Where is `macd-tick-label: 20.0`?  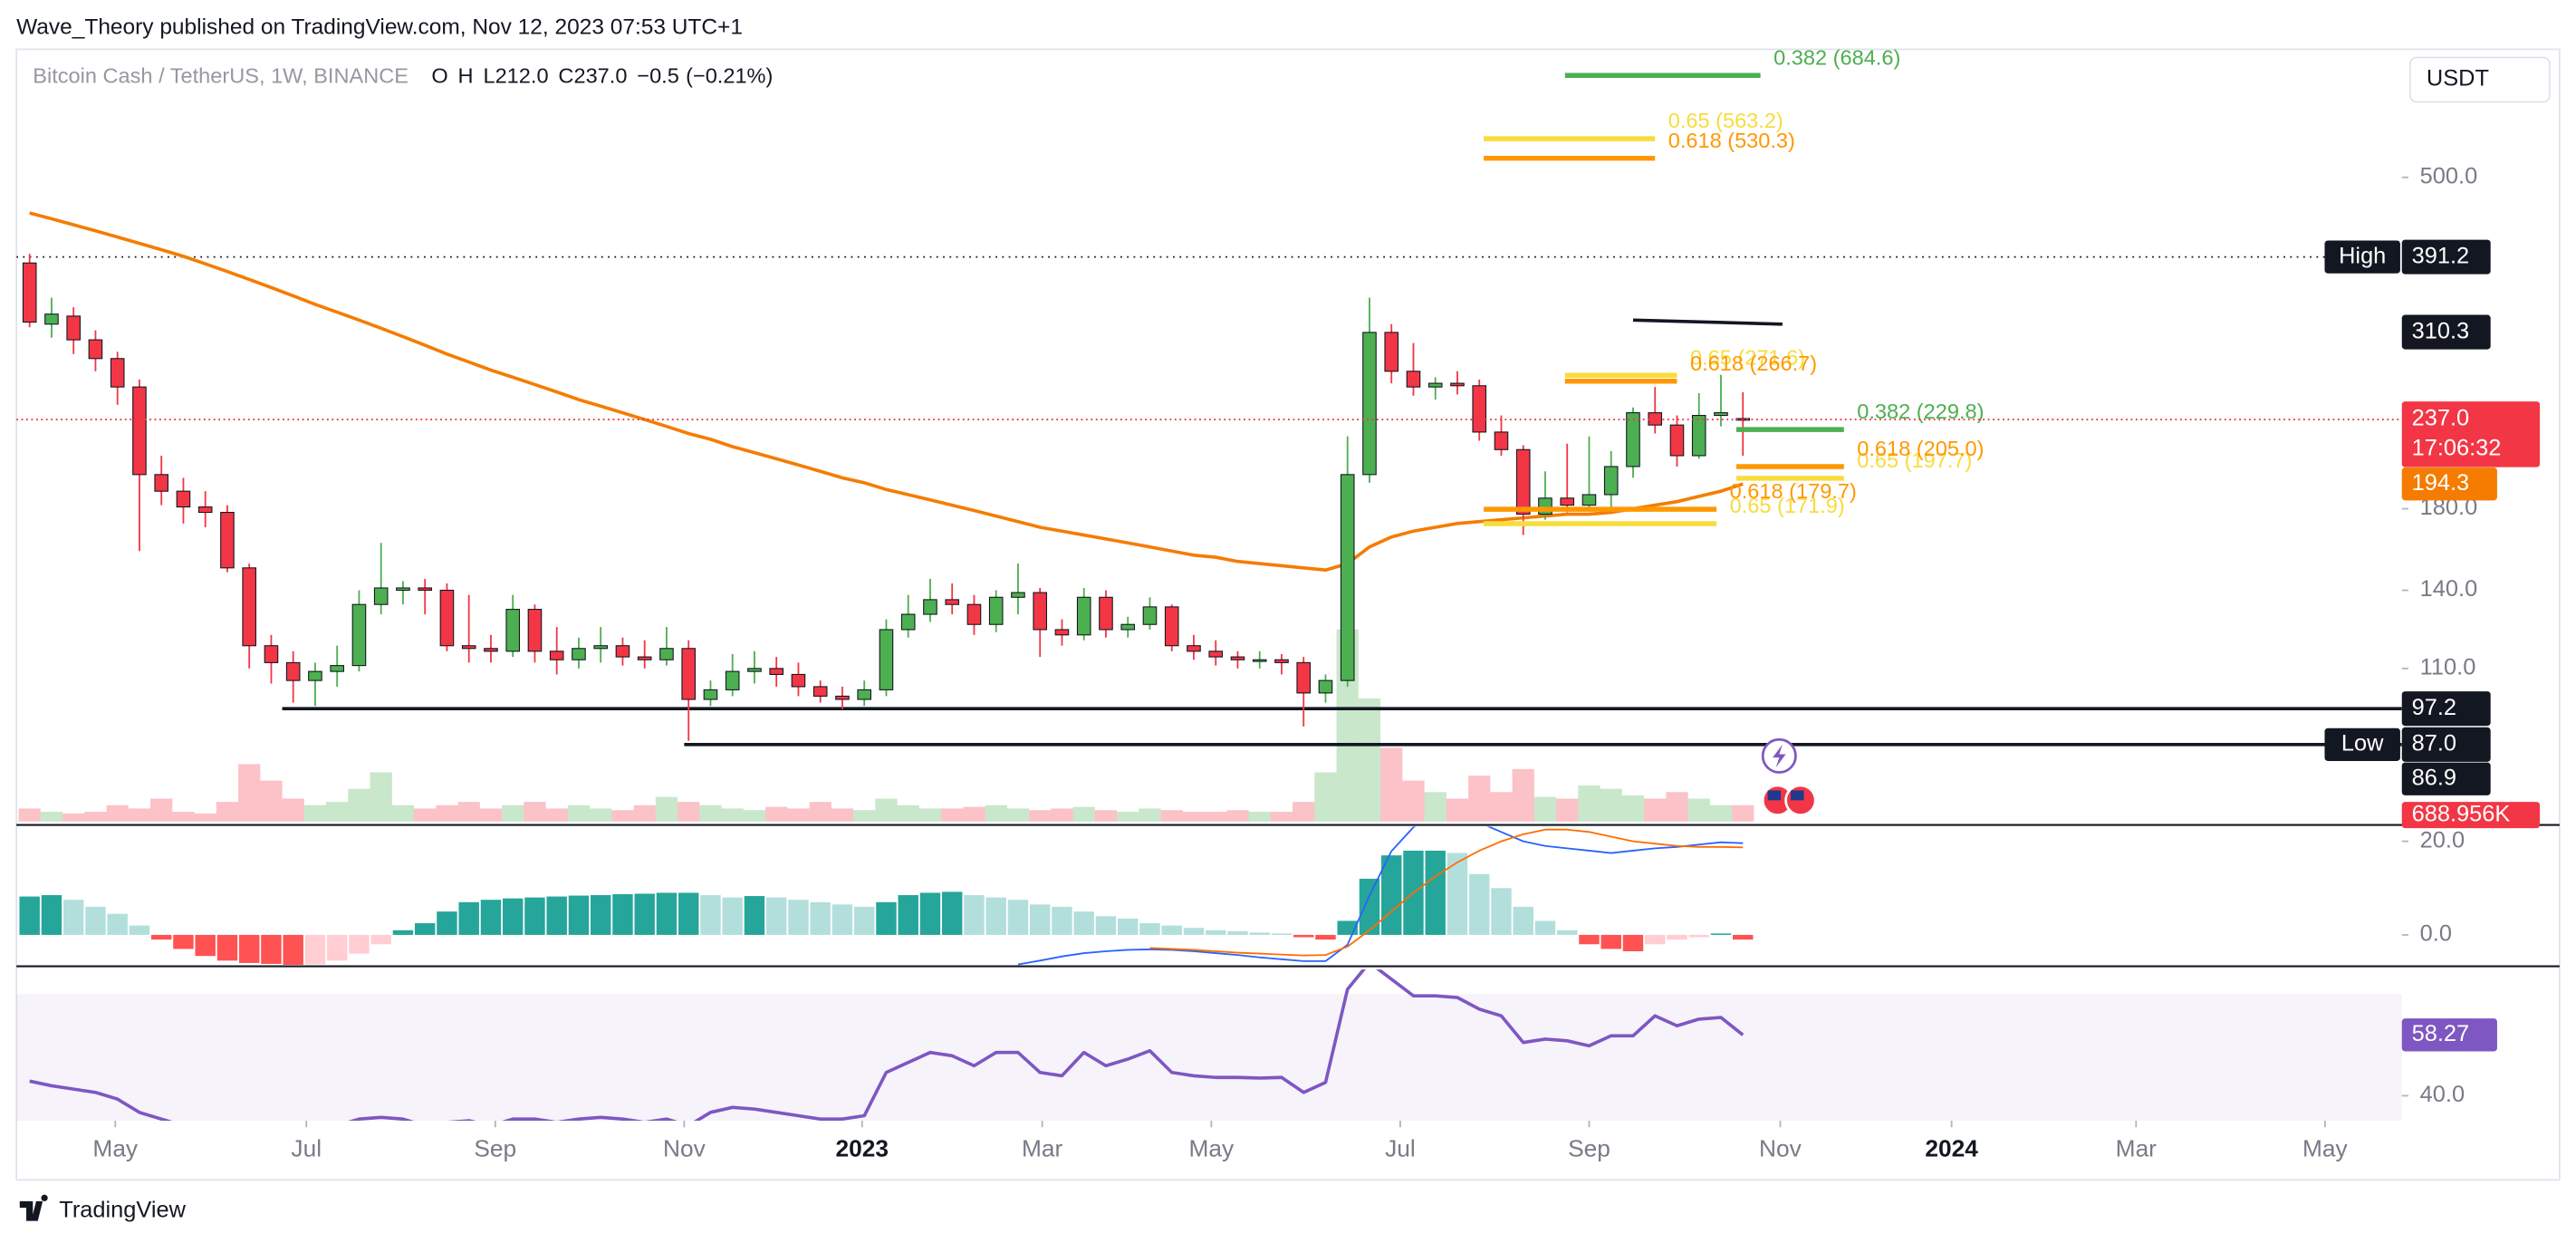
macd-tick-label: 20.0 is located at coordinates (2442, 840).